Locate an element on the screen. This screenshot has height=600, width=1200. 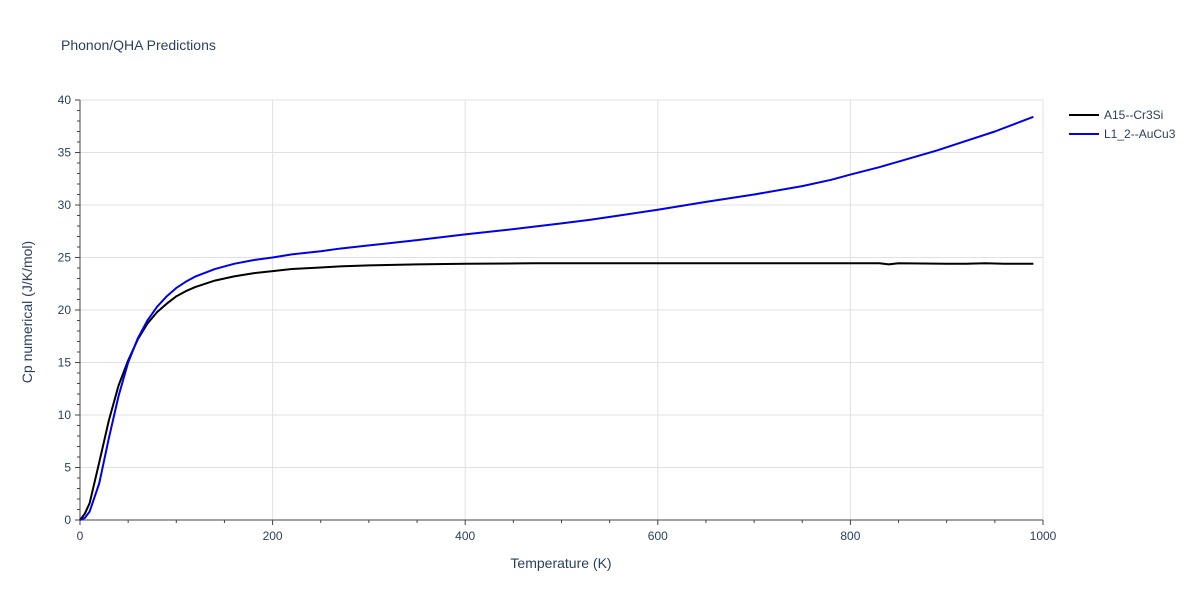
legend-item-1: L1_2--AuCu3 is located at coordinates (1122, 134).